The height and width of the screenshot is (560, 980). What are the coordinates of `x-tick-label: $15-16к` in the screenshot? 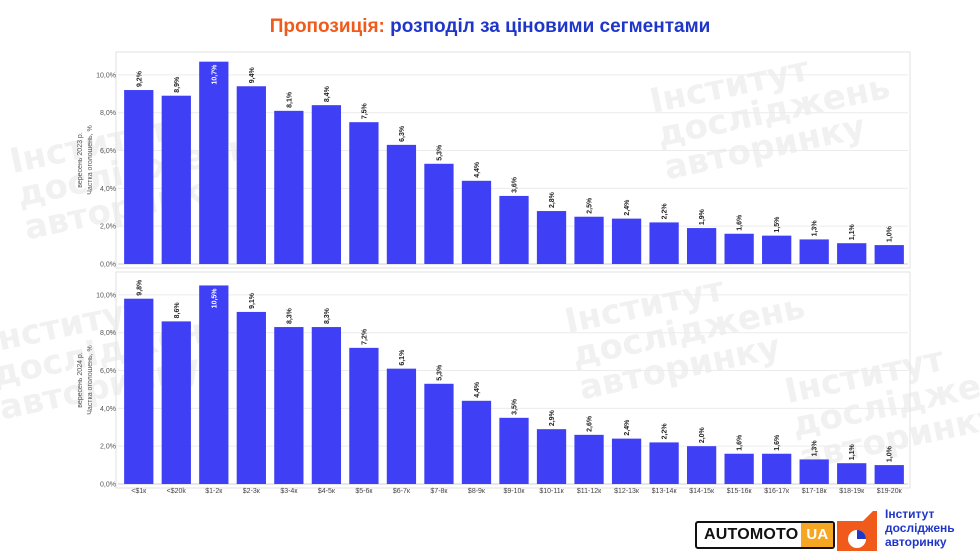 It's located at (740, 491).